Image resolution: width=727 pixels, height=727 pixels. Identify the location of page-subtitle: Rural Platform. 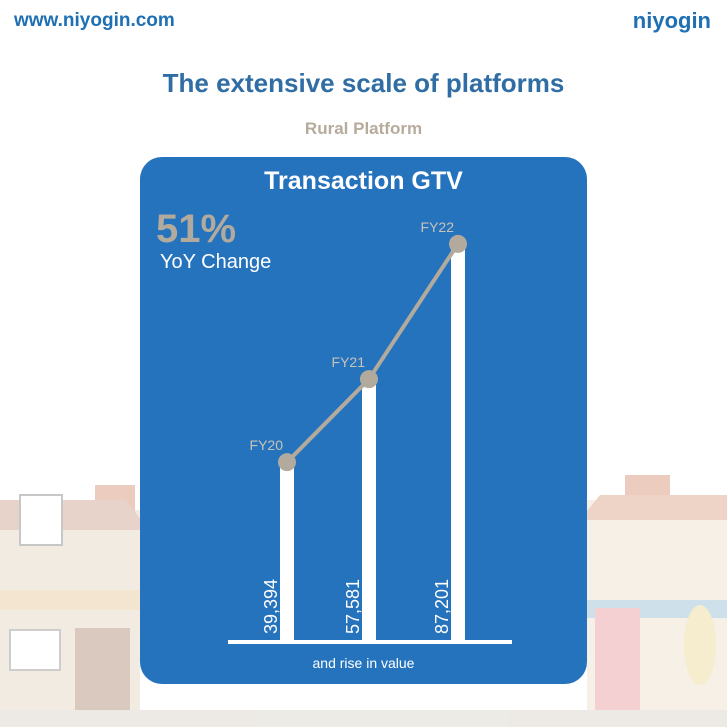
(363, 128).